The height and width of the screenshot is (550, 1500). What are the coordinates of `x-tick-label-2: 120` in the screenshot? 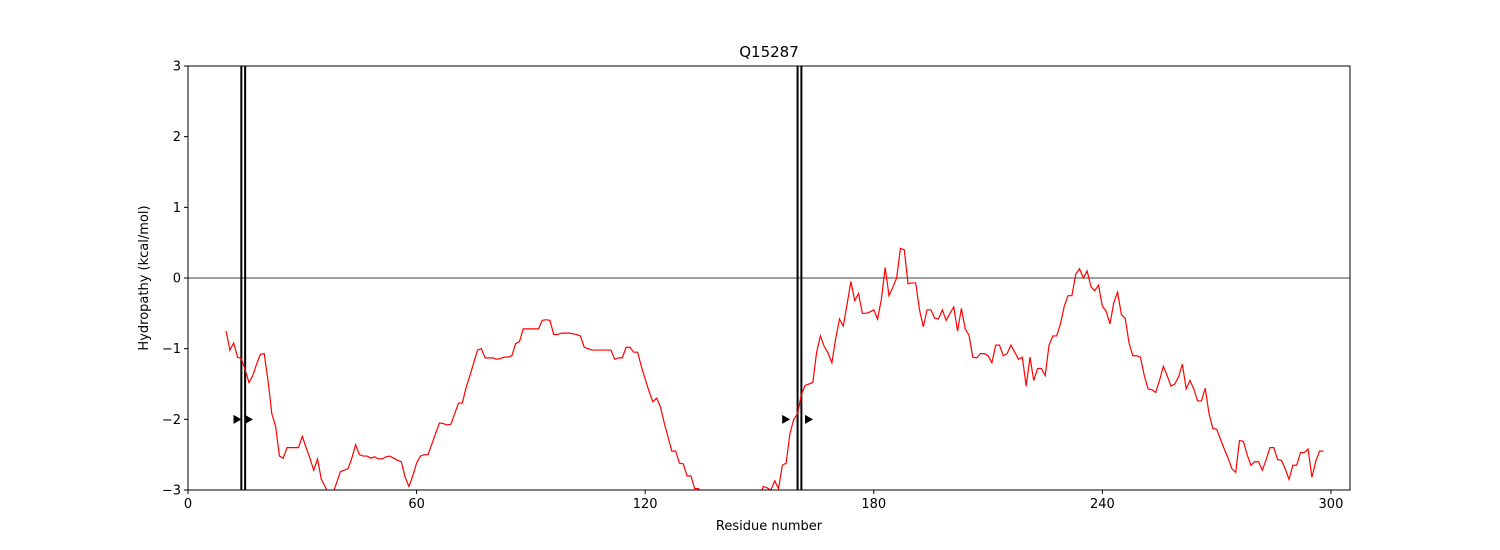 It's located at (645, 504).